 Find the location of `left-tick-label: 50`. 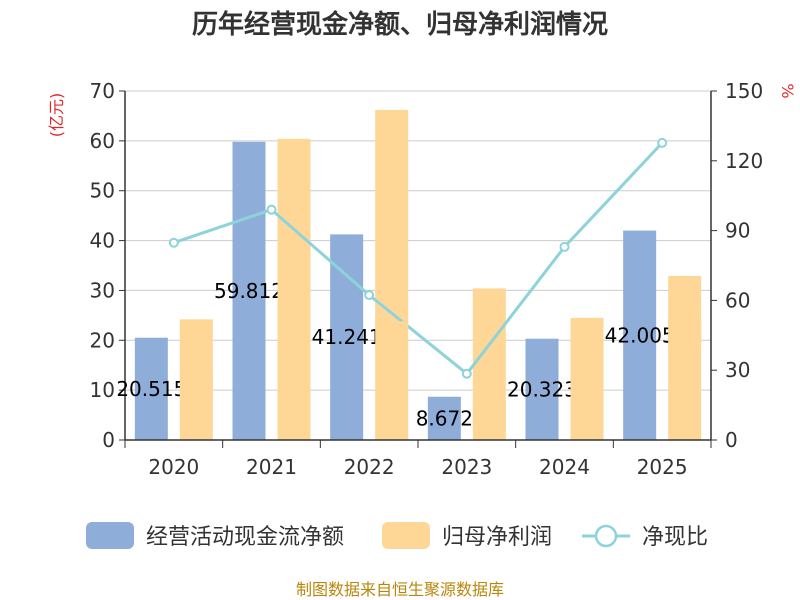

left-tick-label: 50 is located at coordinates (102, 191).